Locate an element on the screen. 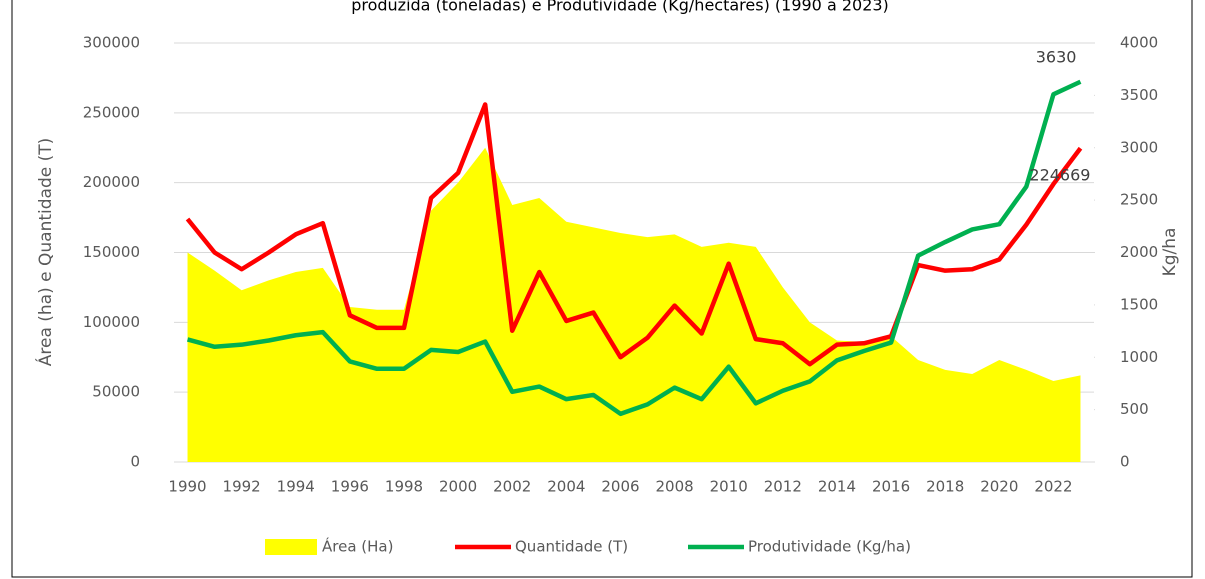  x-tick-label: 2014 is located at coordinates (837, 487).